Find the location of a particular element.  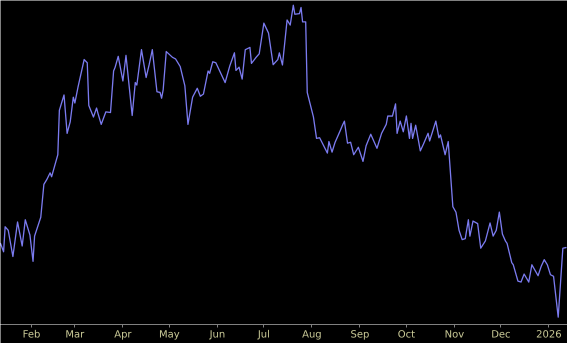

x-tick-label: Apr is located at coordinates (123, 335).